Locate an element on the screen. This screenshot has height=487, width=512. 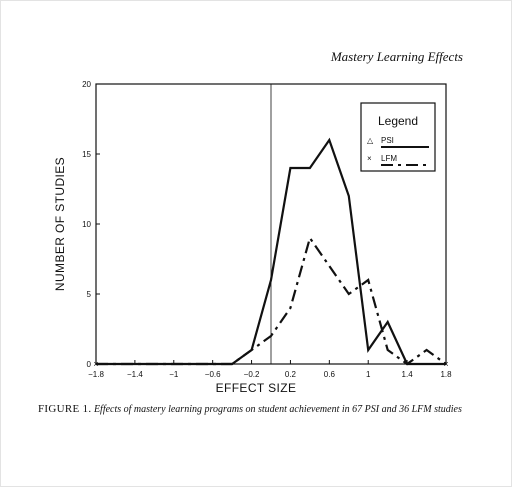
legend-box is located at coordinates (398, 137).